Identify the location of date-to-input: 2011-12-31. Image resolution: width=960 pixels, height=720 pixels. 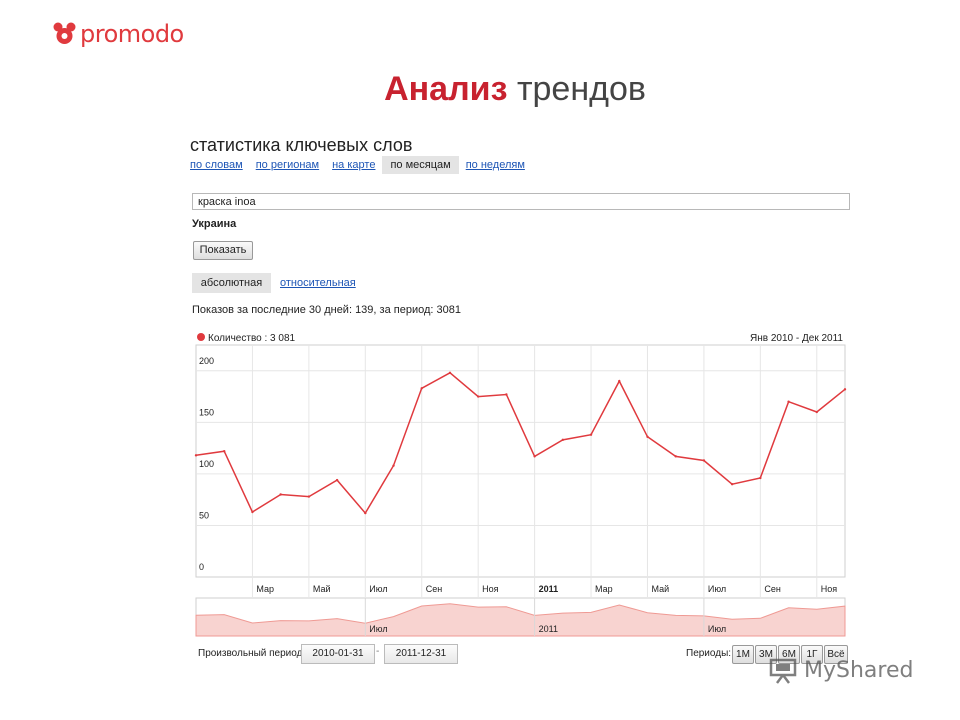
(421, 654).